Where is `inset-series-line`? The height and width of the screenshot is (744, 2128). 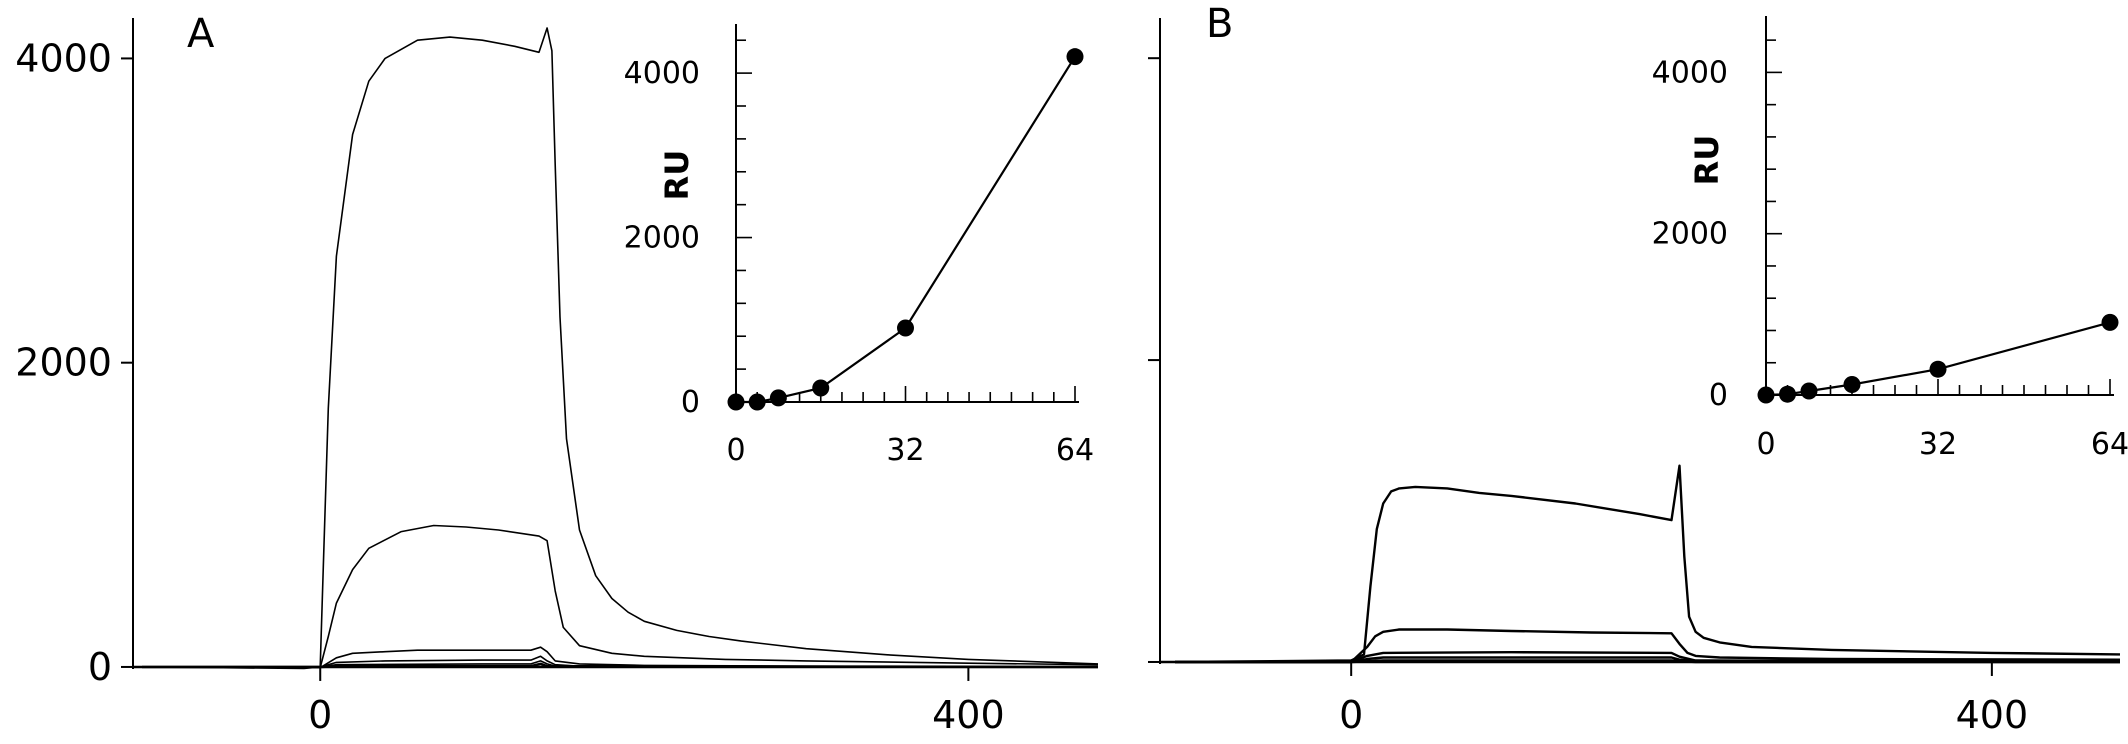
inset-series-line is located at coordinates (906, 230).